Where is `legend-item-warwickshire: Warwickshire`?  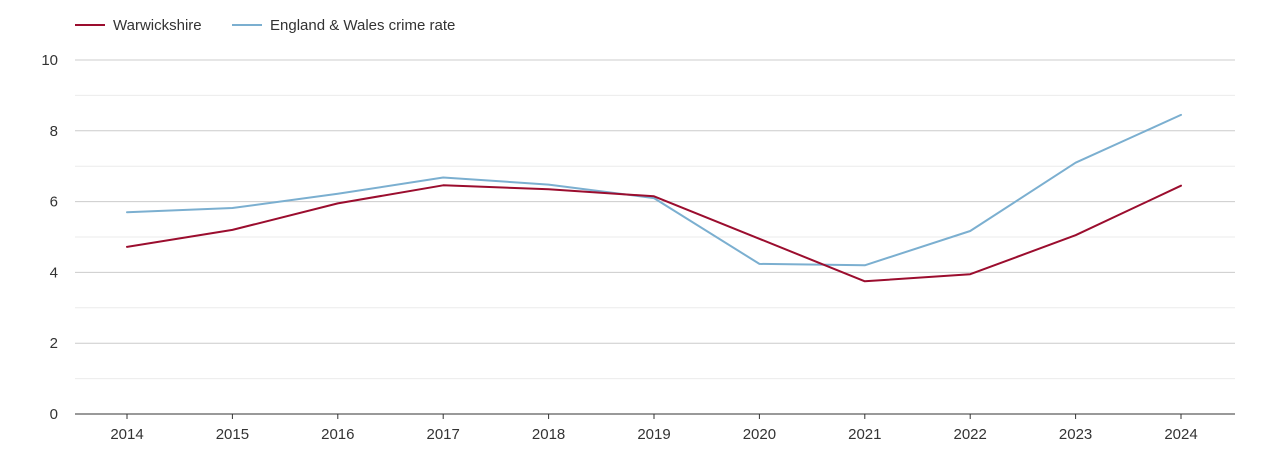
legend-item-warwickshire: Warwickshire is located at coordinates (138, 25).